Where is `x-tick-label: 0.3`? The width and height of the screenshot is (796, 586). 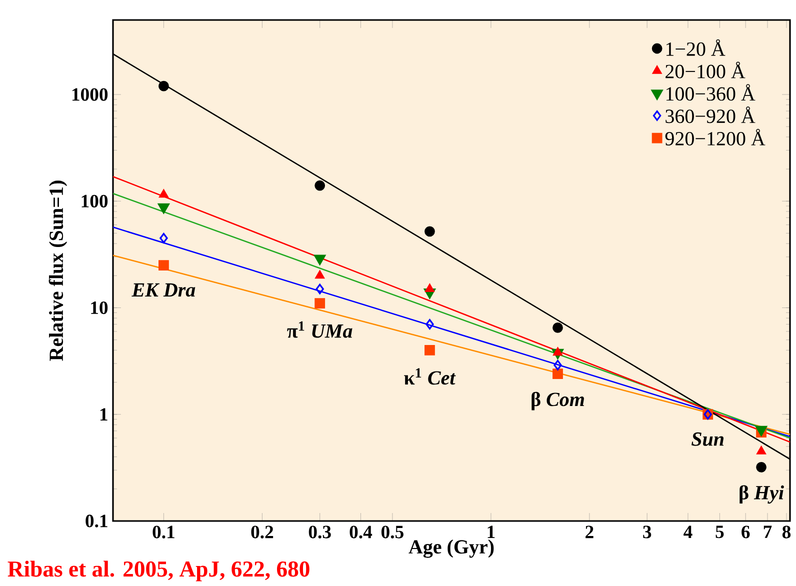
x-tick-label: 0.3 is located at coordinates (319, 532).